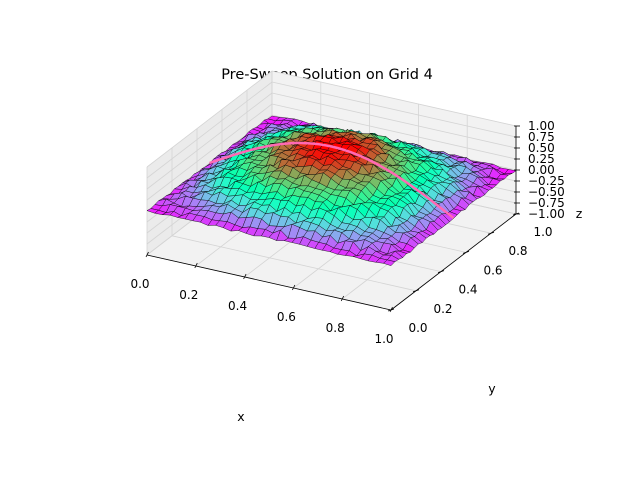 This screenshot has height=480, width=640. Describe the element at coordinates (188, 295) in the screenshot. I see `x-tick-label: 0.2` at that location.